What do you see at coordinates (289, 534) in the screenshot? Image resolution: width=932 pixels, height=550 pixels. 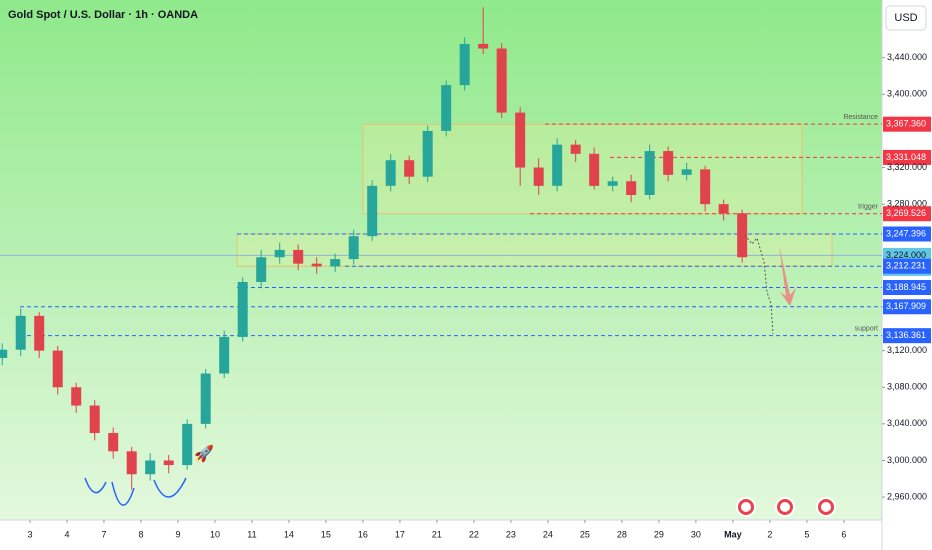 I see `x-tick-label: 14` at bounding box center [289, 534].